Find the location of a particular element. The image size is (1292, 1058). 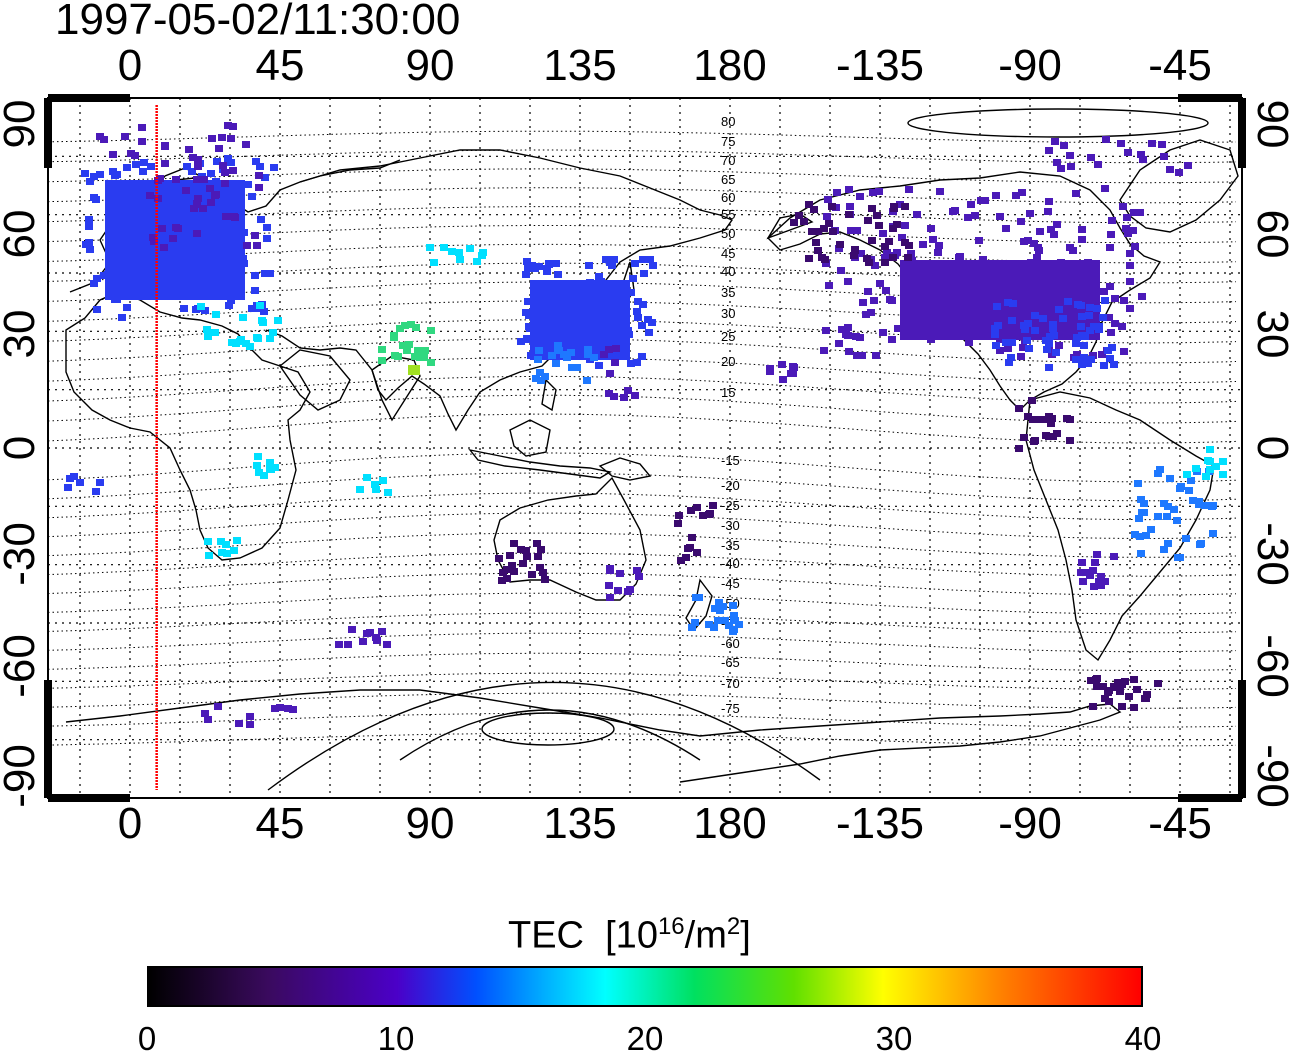

right-tick-6: -90 is located at coordinates (1270, 776).